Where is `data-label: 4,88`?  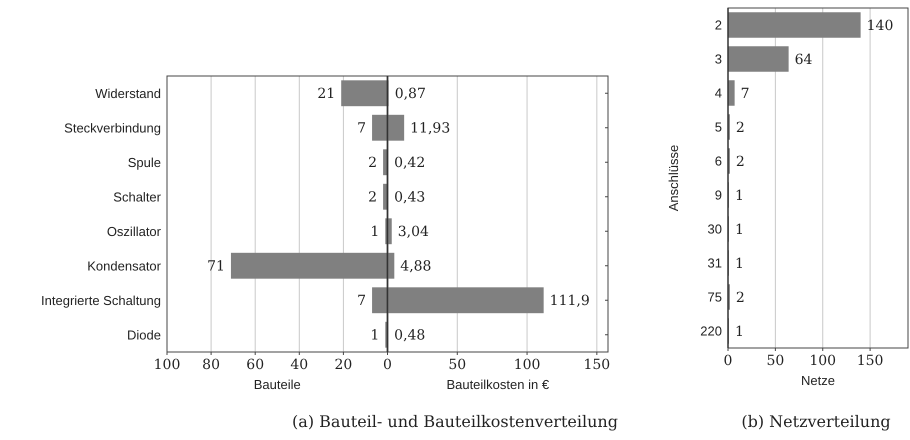 data-label: 4,88 is located at coordinates (416, 266).